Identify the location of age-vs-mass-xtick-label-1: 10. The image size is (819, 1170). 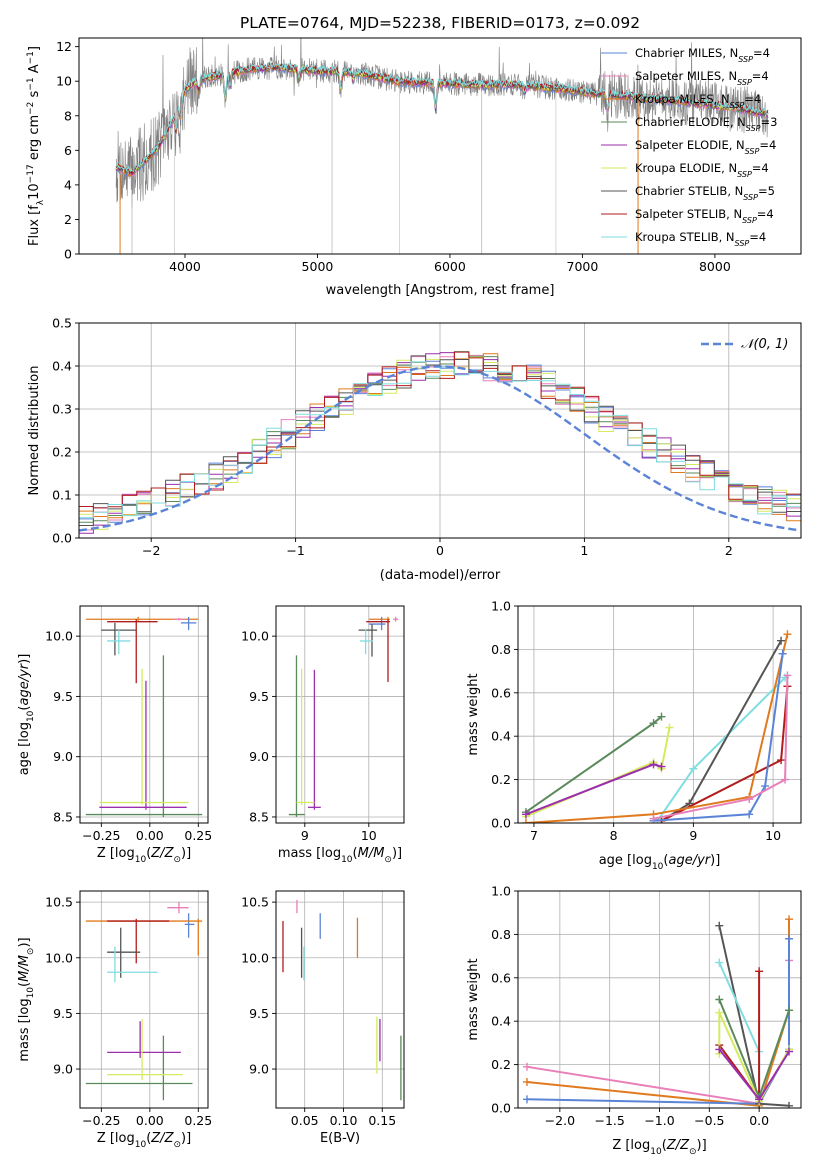
(369, 835).